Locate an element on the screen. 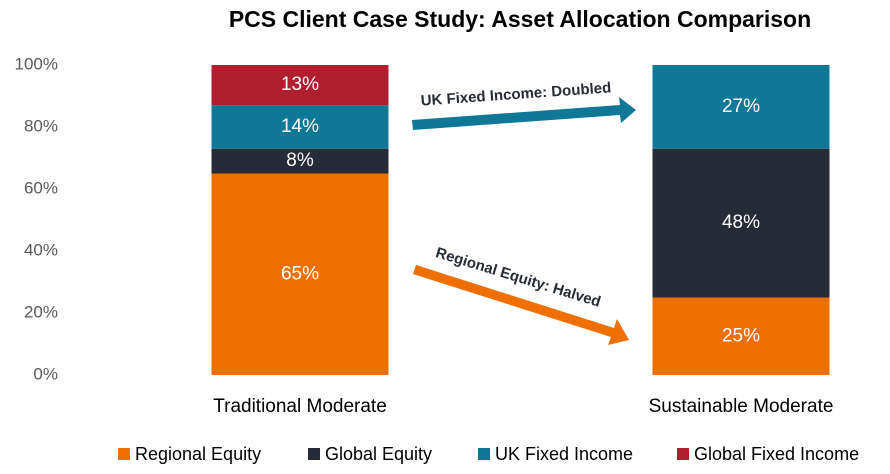 The width and height of the screenshot is (890, 474). value-label: 48% is located at coordinates (741, 222).